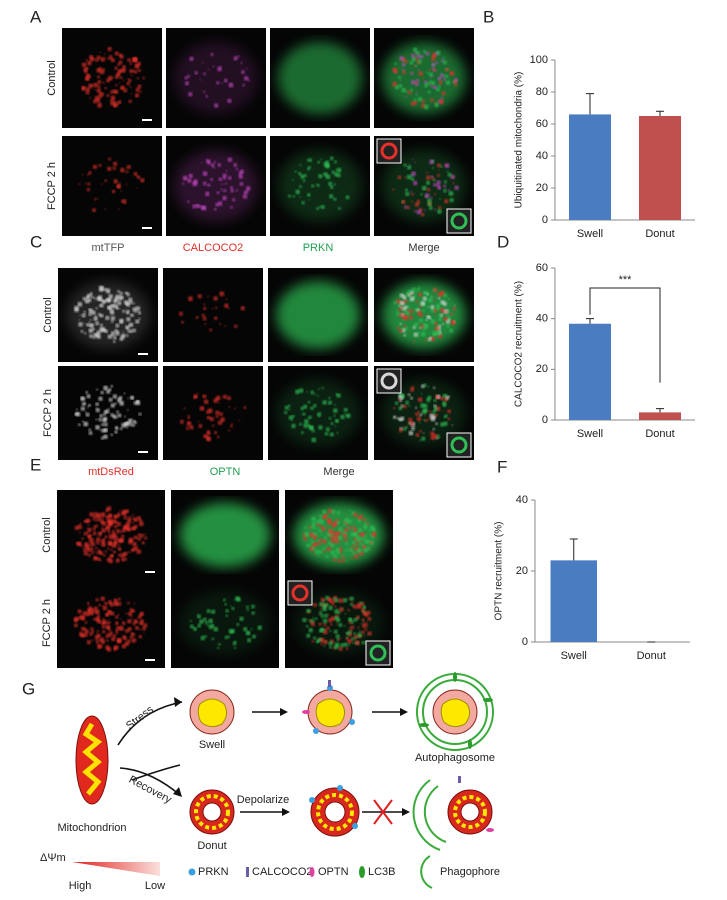  Describe the element at coordinates (53, 858) in the screenshot. I see `potential-label: ΔΨm` at that location.